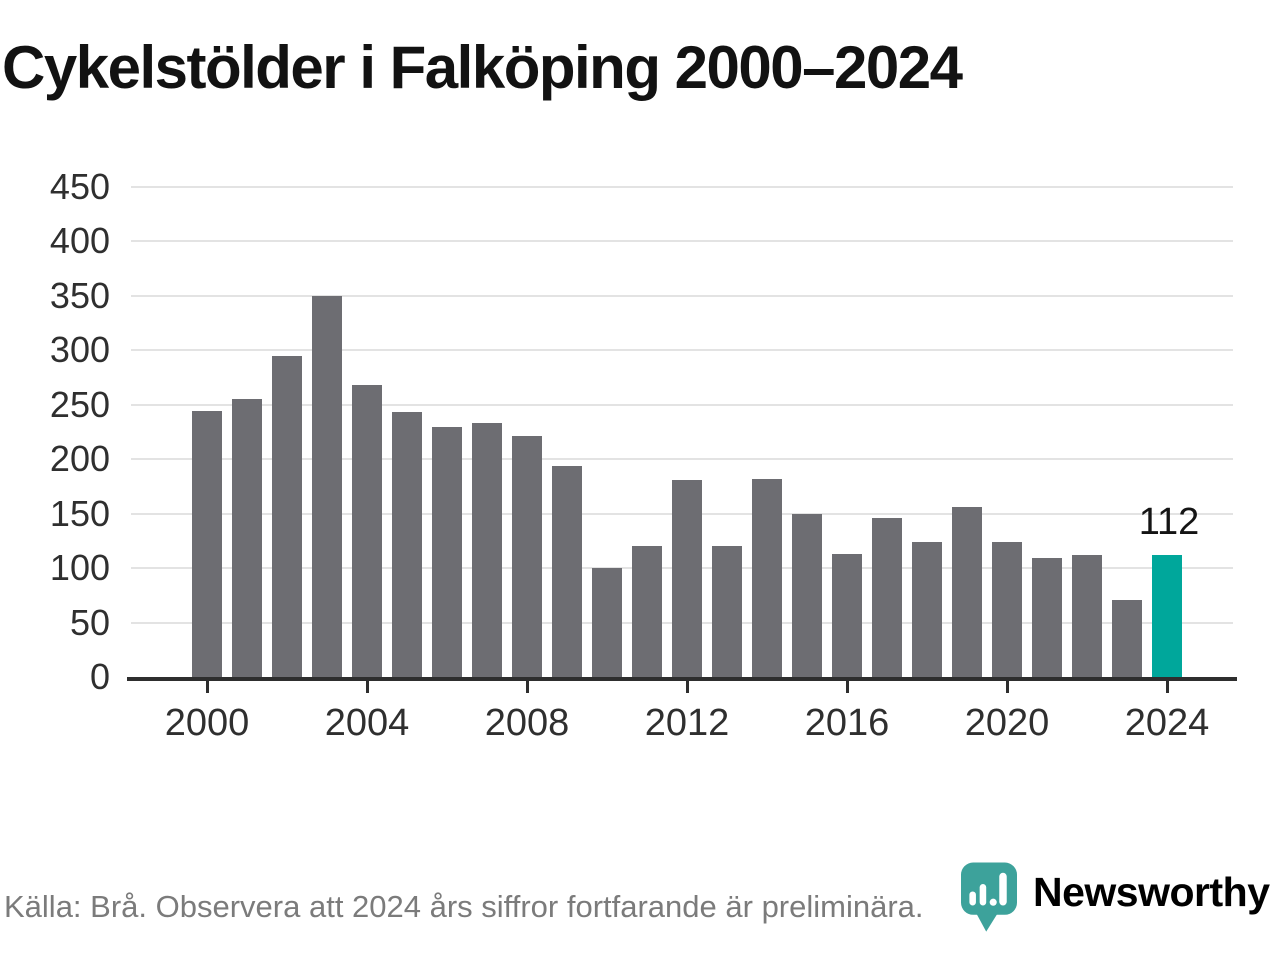 Image resolution: width=1280 pixels, height=960 pixels. What do you see at coordinates (482, 67) in the screenshot?
I see `page-title: Cykelstölder i Falköping 2000–2024` at bounding box center [482, 67].